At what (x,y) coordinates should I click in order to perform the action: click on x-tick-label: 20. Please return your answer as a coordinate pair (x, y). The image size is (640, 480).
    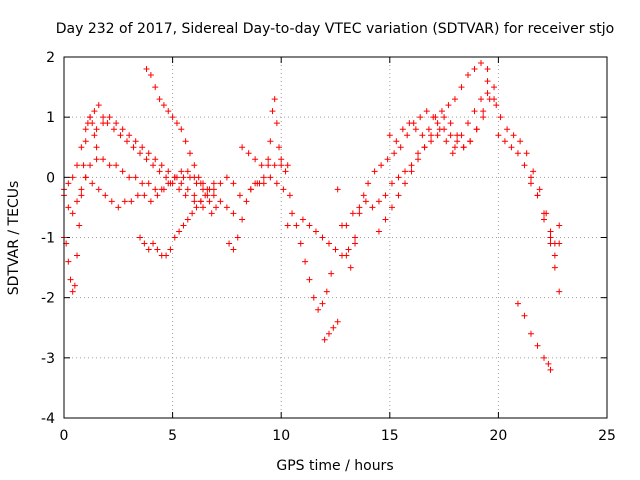
    Looking at the image, I should click on (498, 436).